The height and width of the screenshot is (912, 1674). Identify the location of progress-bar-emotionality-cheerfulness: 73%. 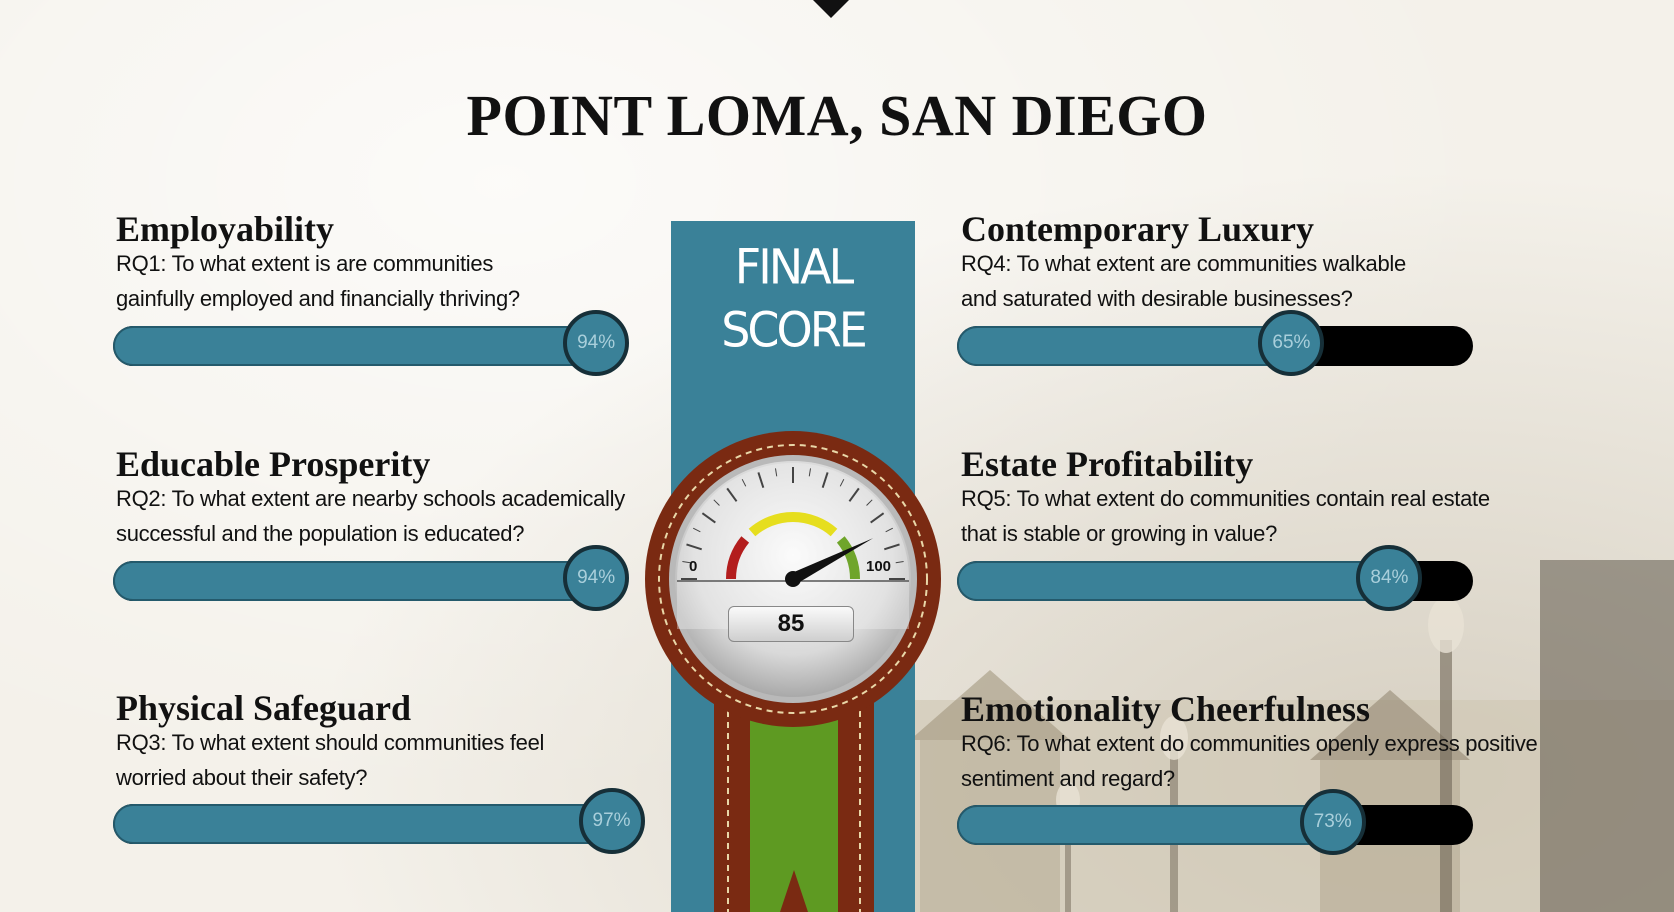
(1215, 822).